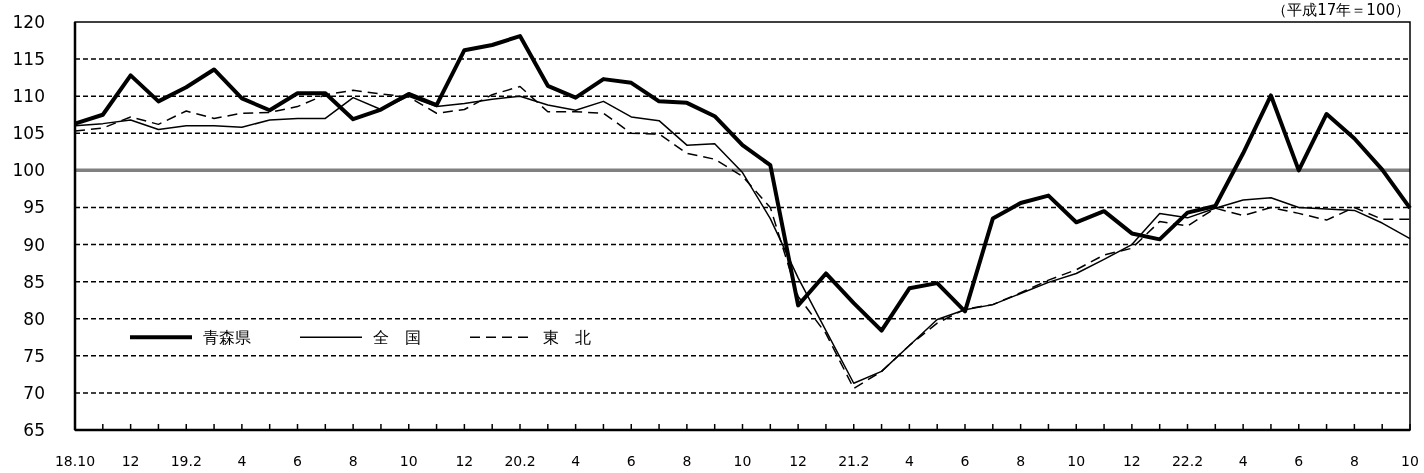  I want to click on y-tick-label: 75, so click(34, 355).